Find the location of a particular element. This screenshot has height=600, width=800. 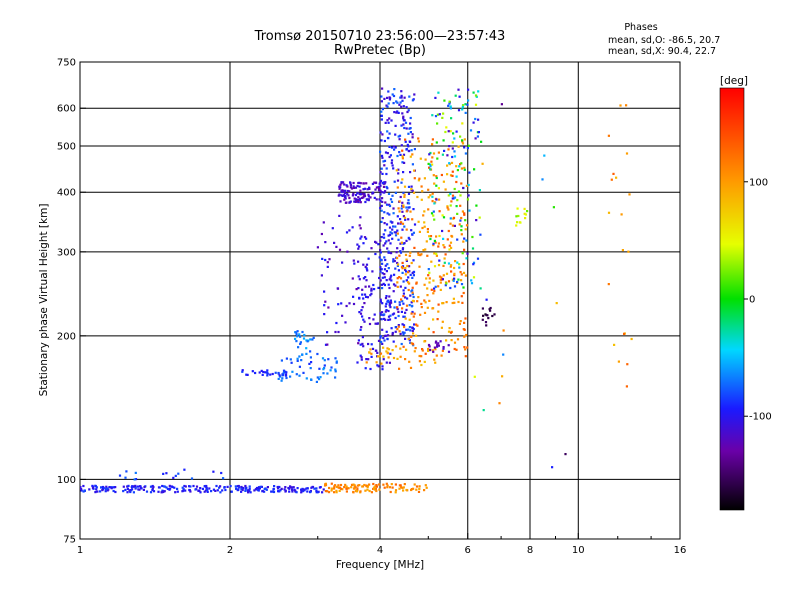

x-tick-label: 6 is located at coordinates (468, 550).